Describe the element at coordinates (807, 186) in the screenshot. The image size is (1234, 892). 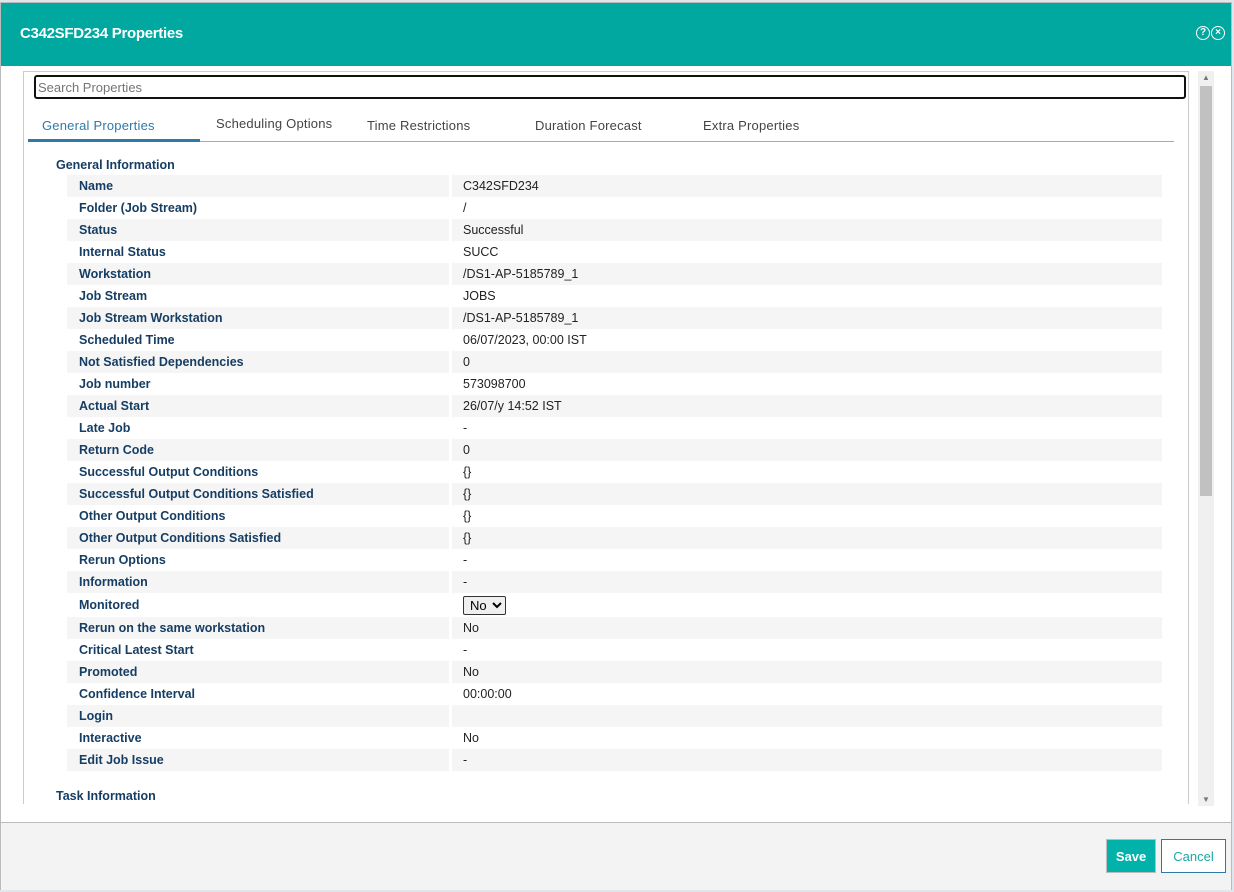
I see `property-value: C342SFD234` at that location.